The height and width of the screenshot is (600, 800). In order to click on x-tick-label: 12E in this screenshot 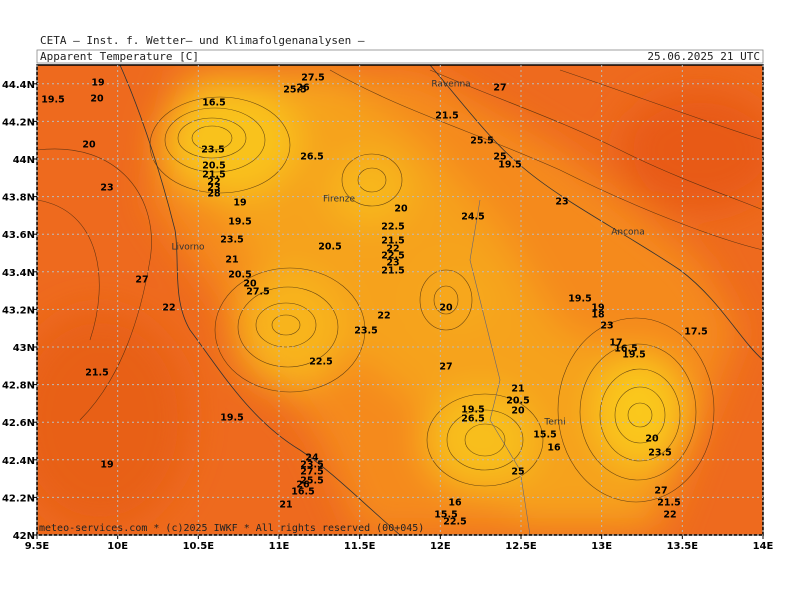, I will do `click(440, 546)`.